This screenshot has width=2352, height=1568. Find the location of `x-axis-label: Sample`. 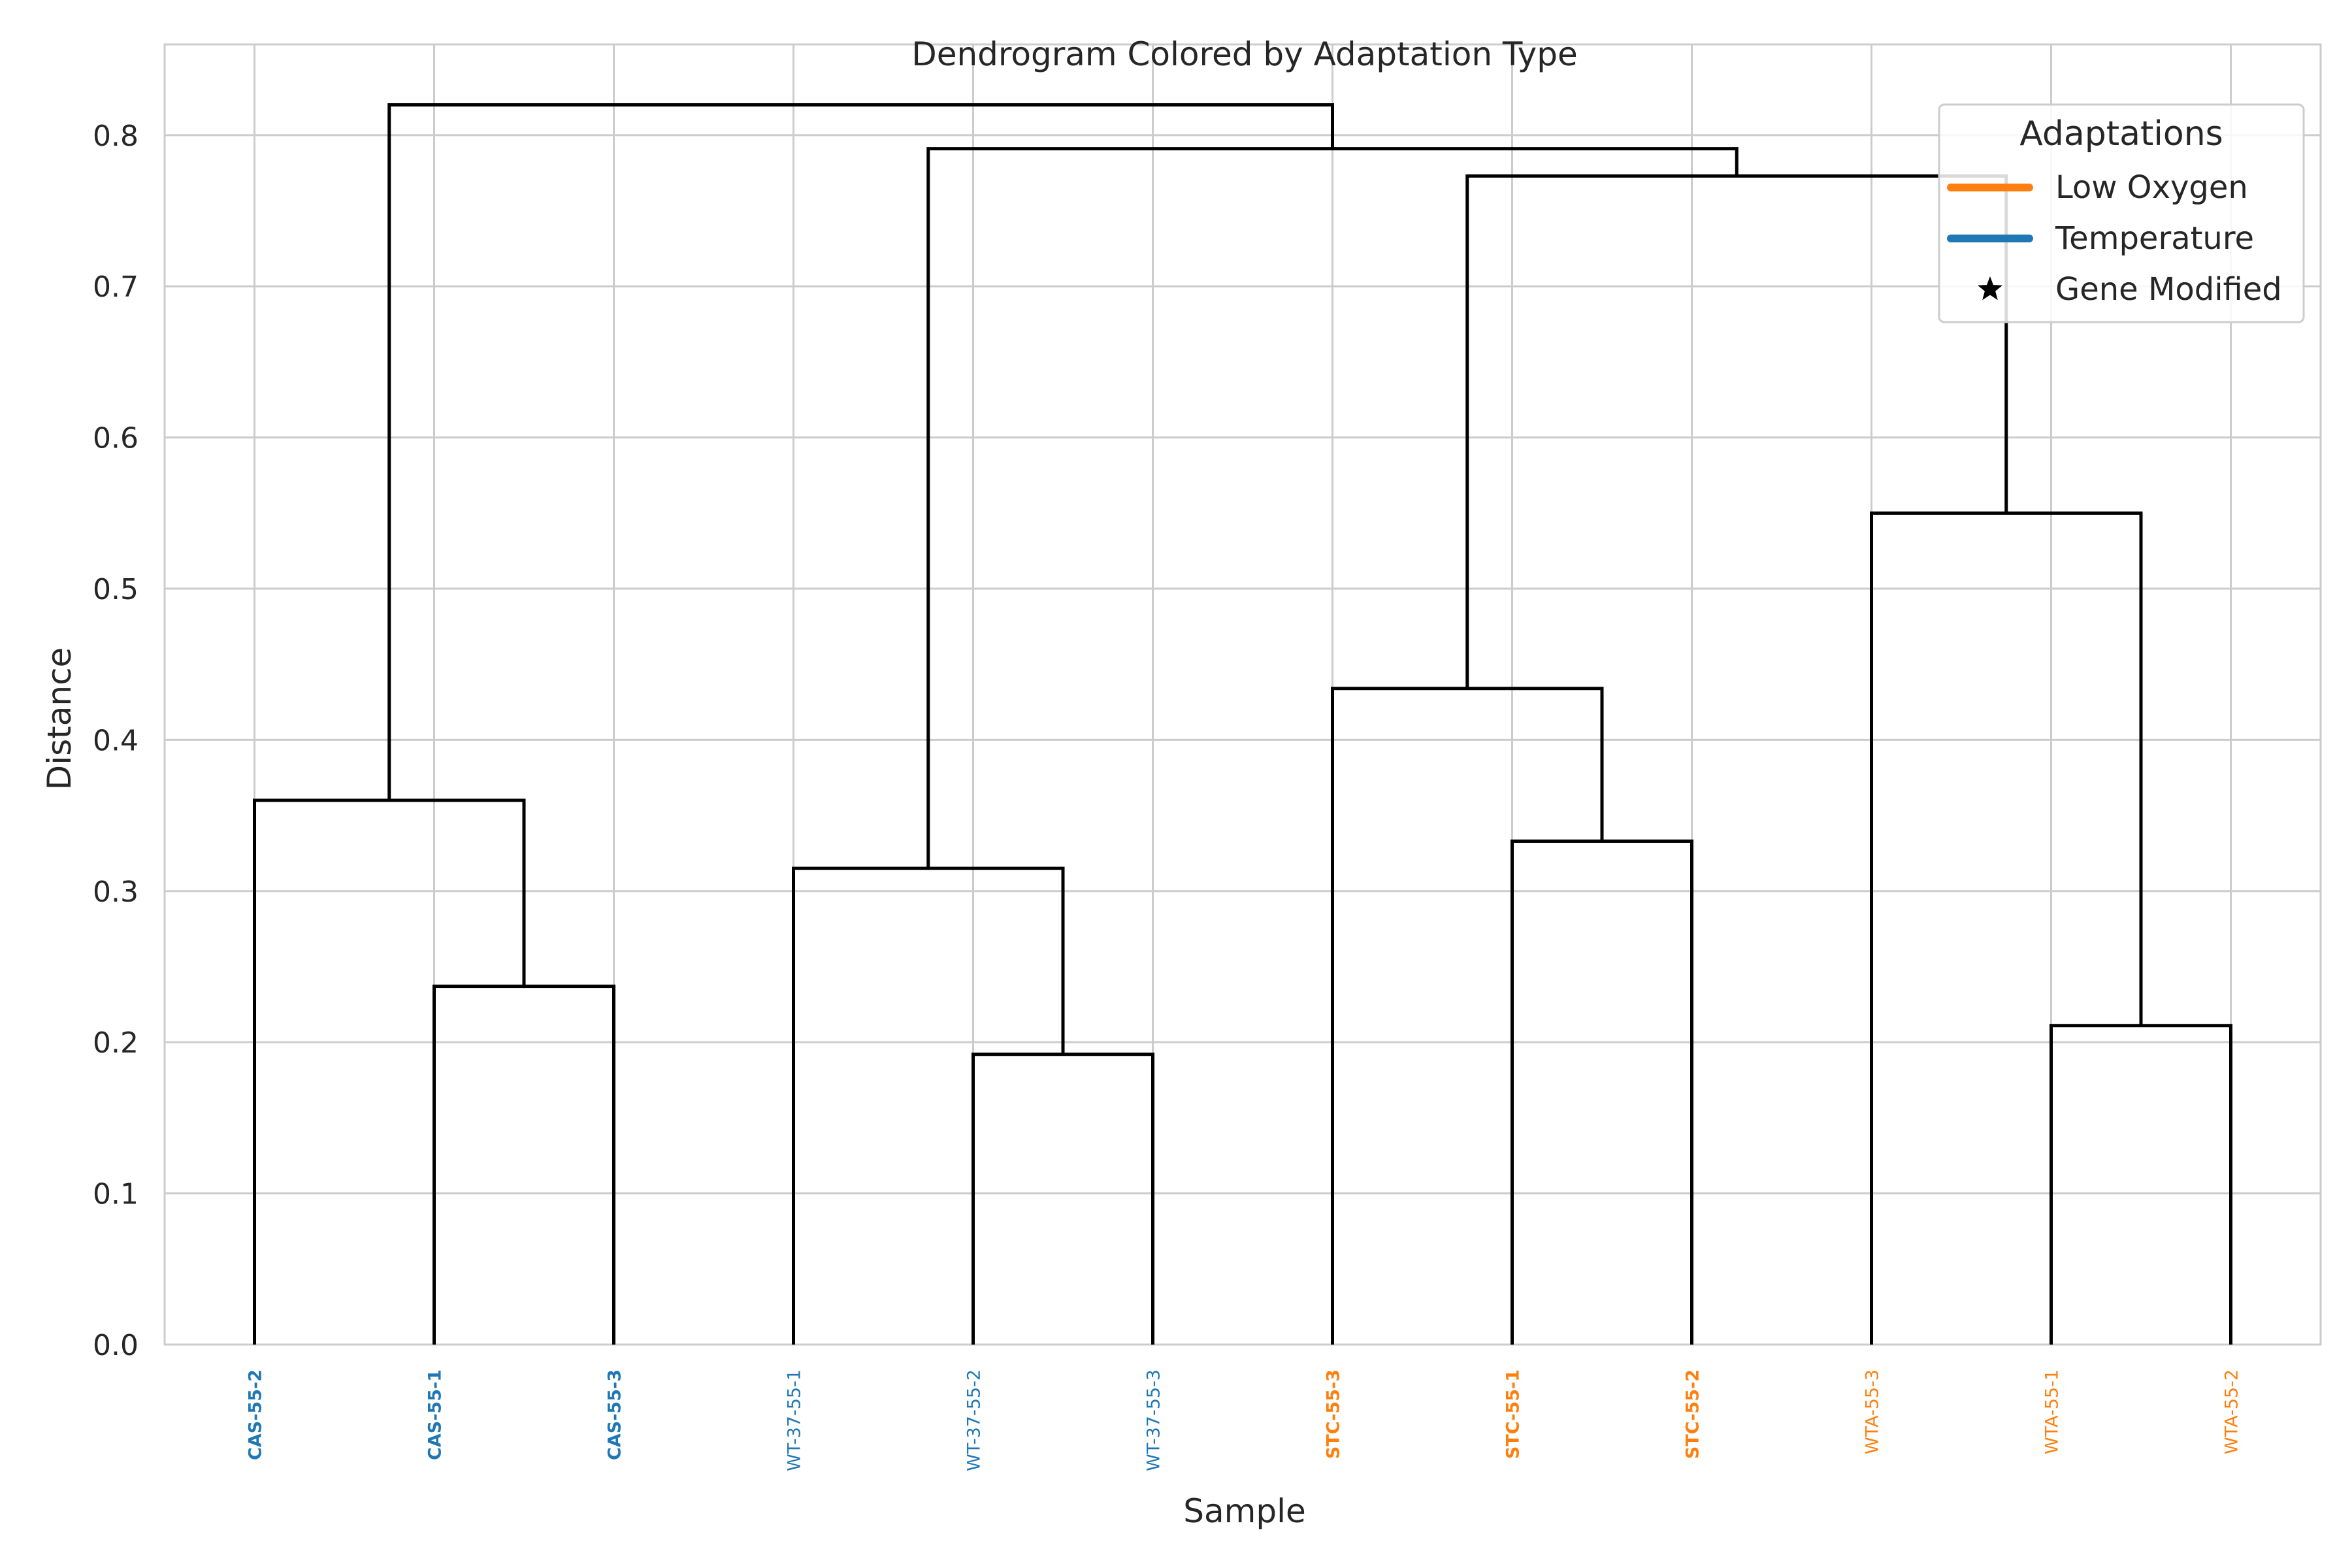

x-axis-label: Sample is located at coordinates (1244, 1511).